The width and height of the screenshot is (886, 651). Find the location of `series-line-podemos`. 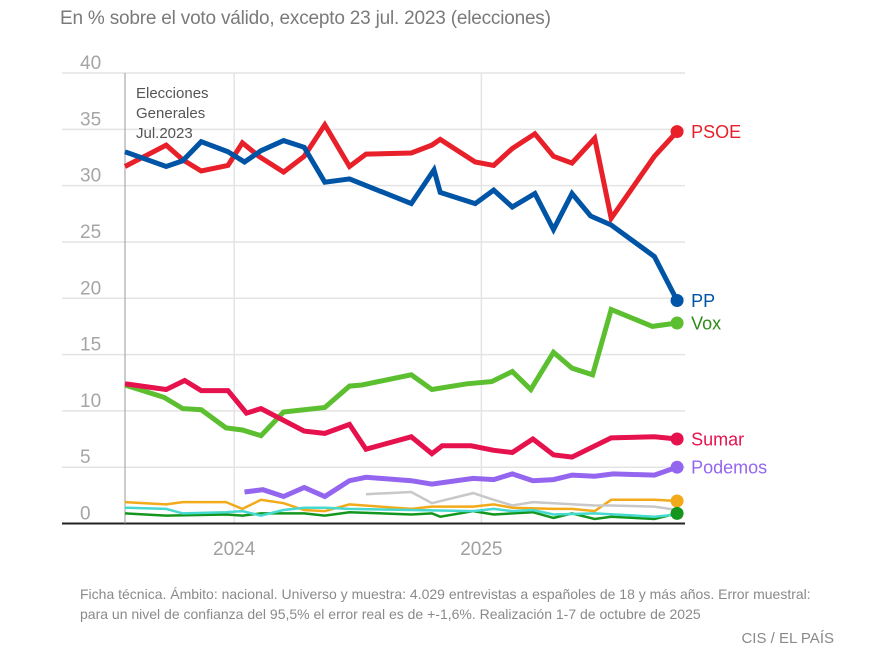

series-line-podemos is located at coordinates (461, 482).